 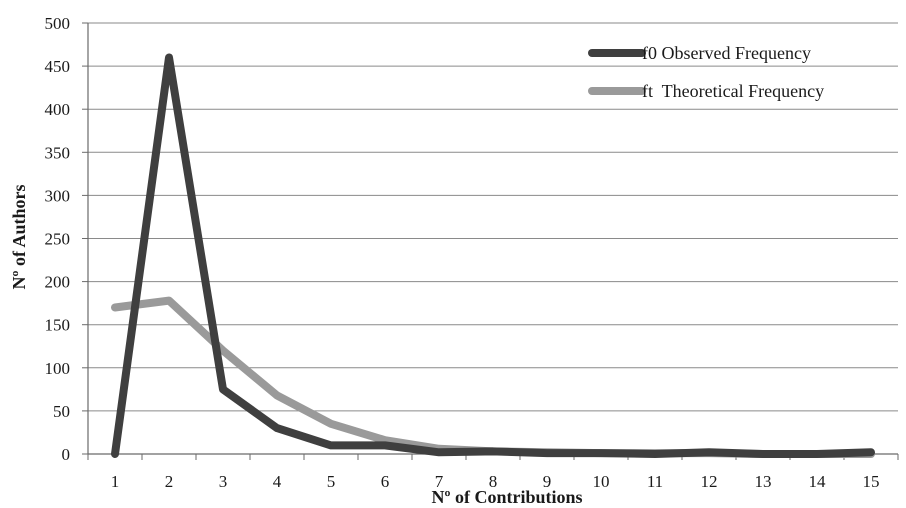 I want to click on y-tick-label: 250, so click(x=58, y=239).